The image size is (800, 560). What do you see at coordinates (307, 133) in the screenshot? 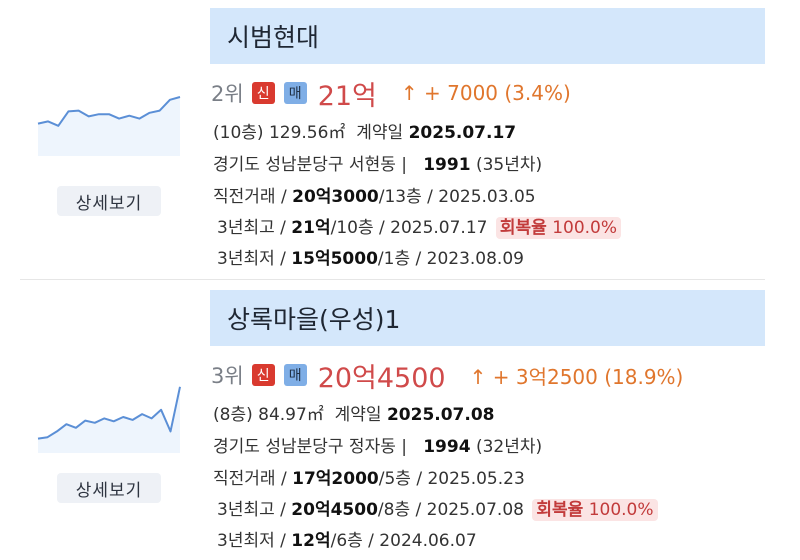
I see `area: 129.56㎡` at bounding box center [307, 133].